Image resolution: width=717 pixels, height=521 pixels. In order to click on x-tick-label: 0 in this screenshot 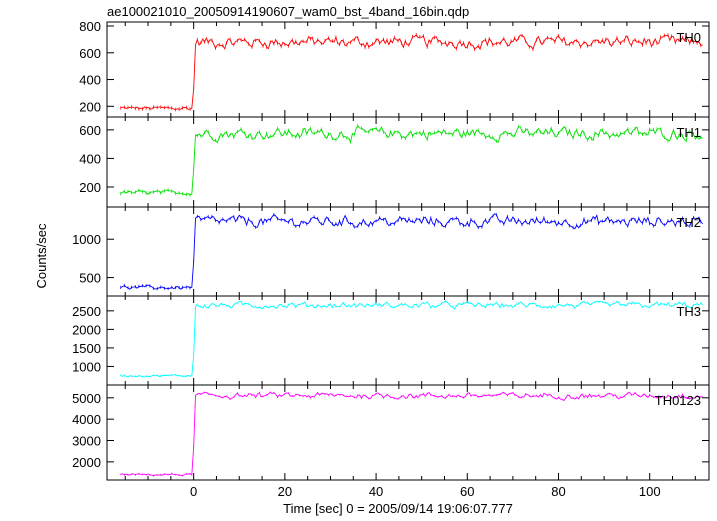, I will do `click(193, 491)`.